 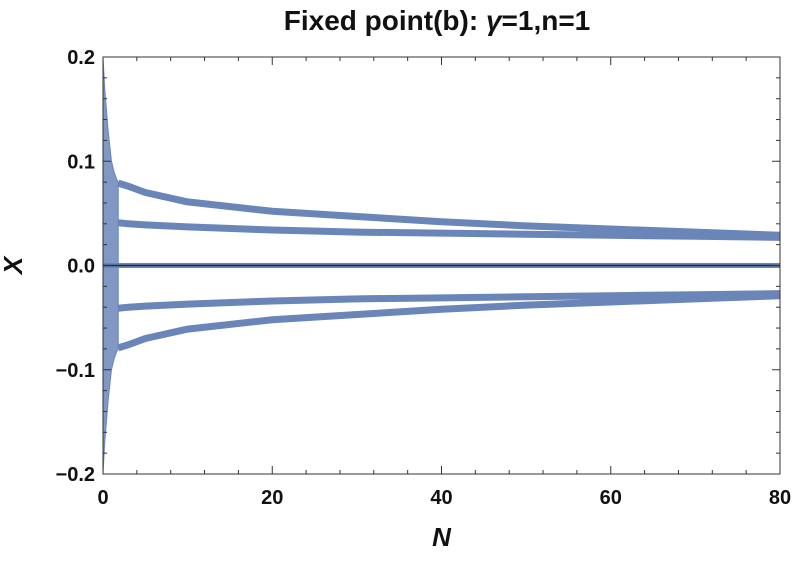 What do you see at coordinates (75, 475) in the screenshot?
I see `y-tick-label: −0.2` at bounding box center [75, 475].